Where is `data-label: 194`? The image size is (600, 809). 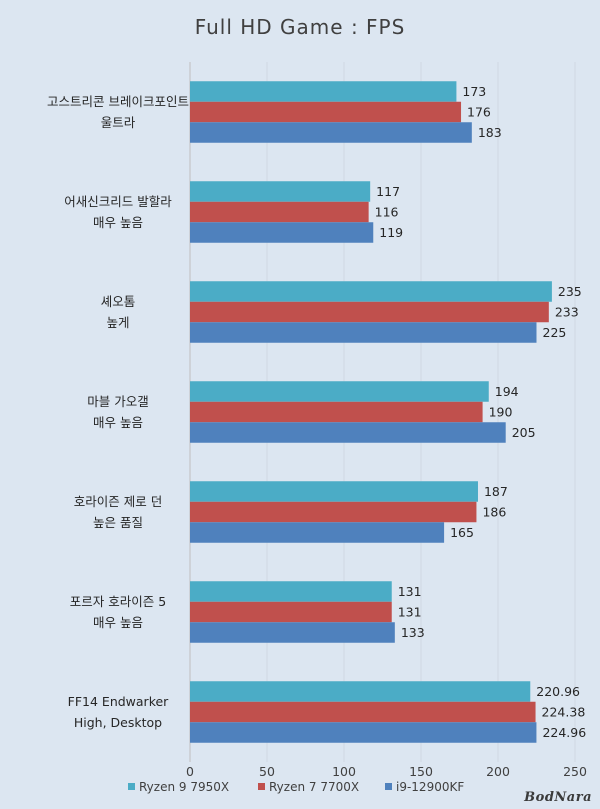 data-label: 194 is located at coordinates (507, 391).